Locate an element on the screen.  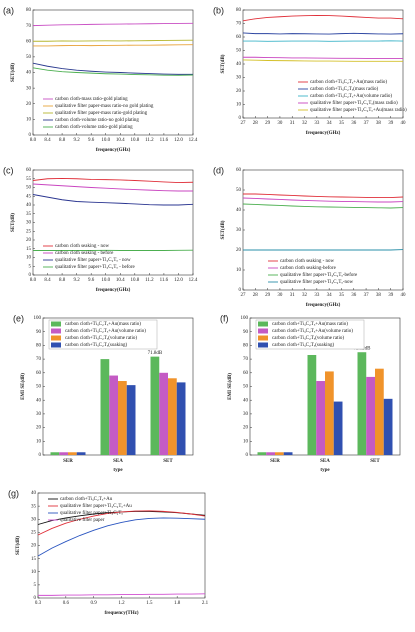
x-tick-label: 12.4 is located at coordinates (193, 140).